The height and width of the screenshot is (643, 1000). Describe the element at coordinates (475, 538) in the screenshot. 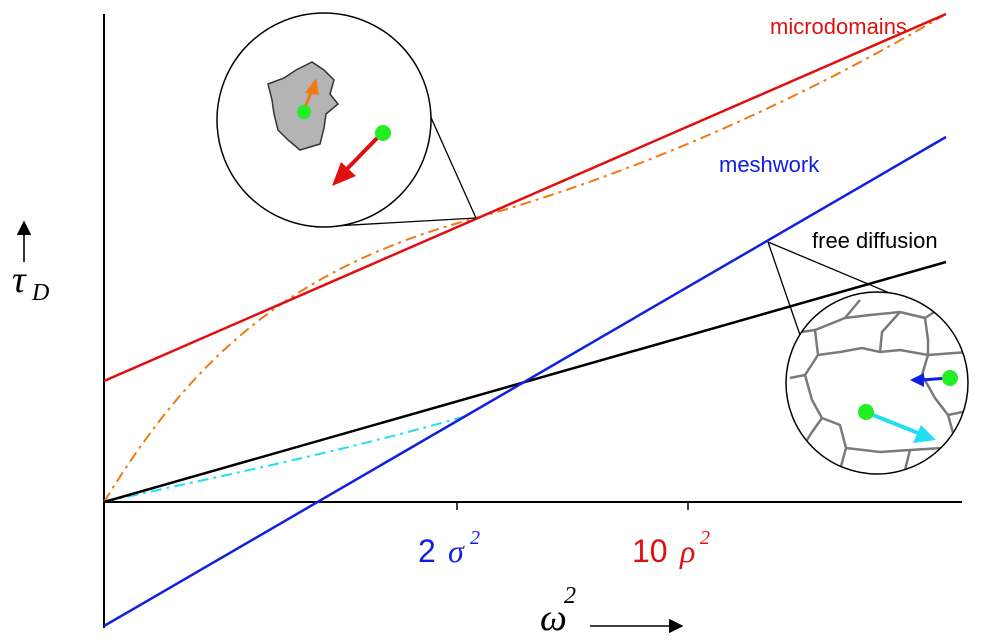

I see `sigma-power: 2` at that location.